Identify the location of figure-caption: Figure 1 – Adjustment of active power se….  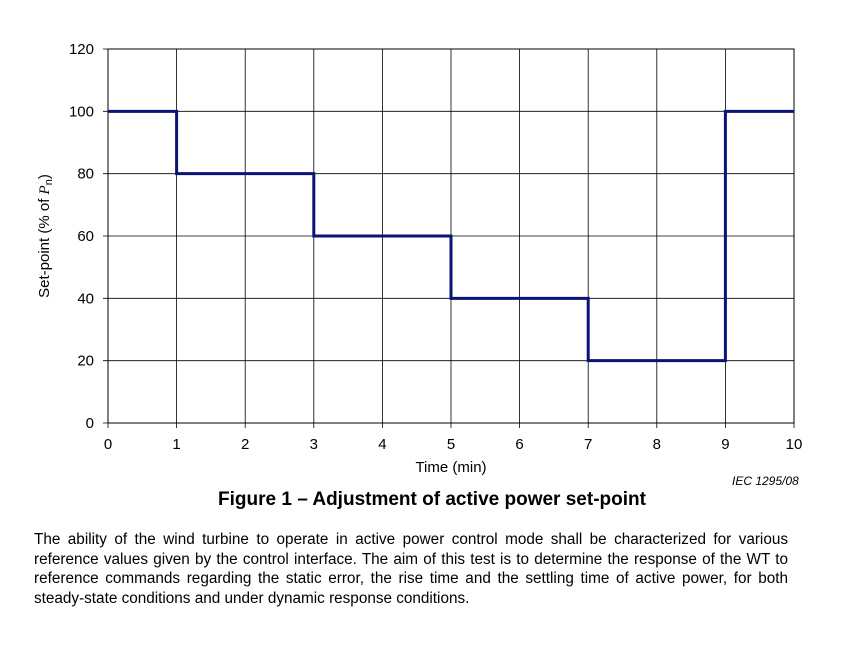
(432, 499).